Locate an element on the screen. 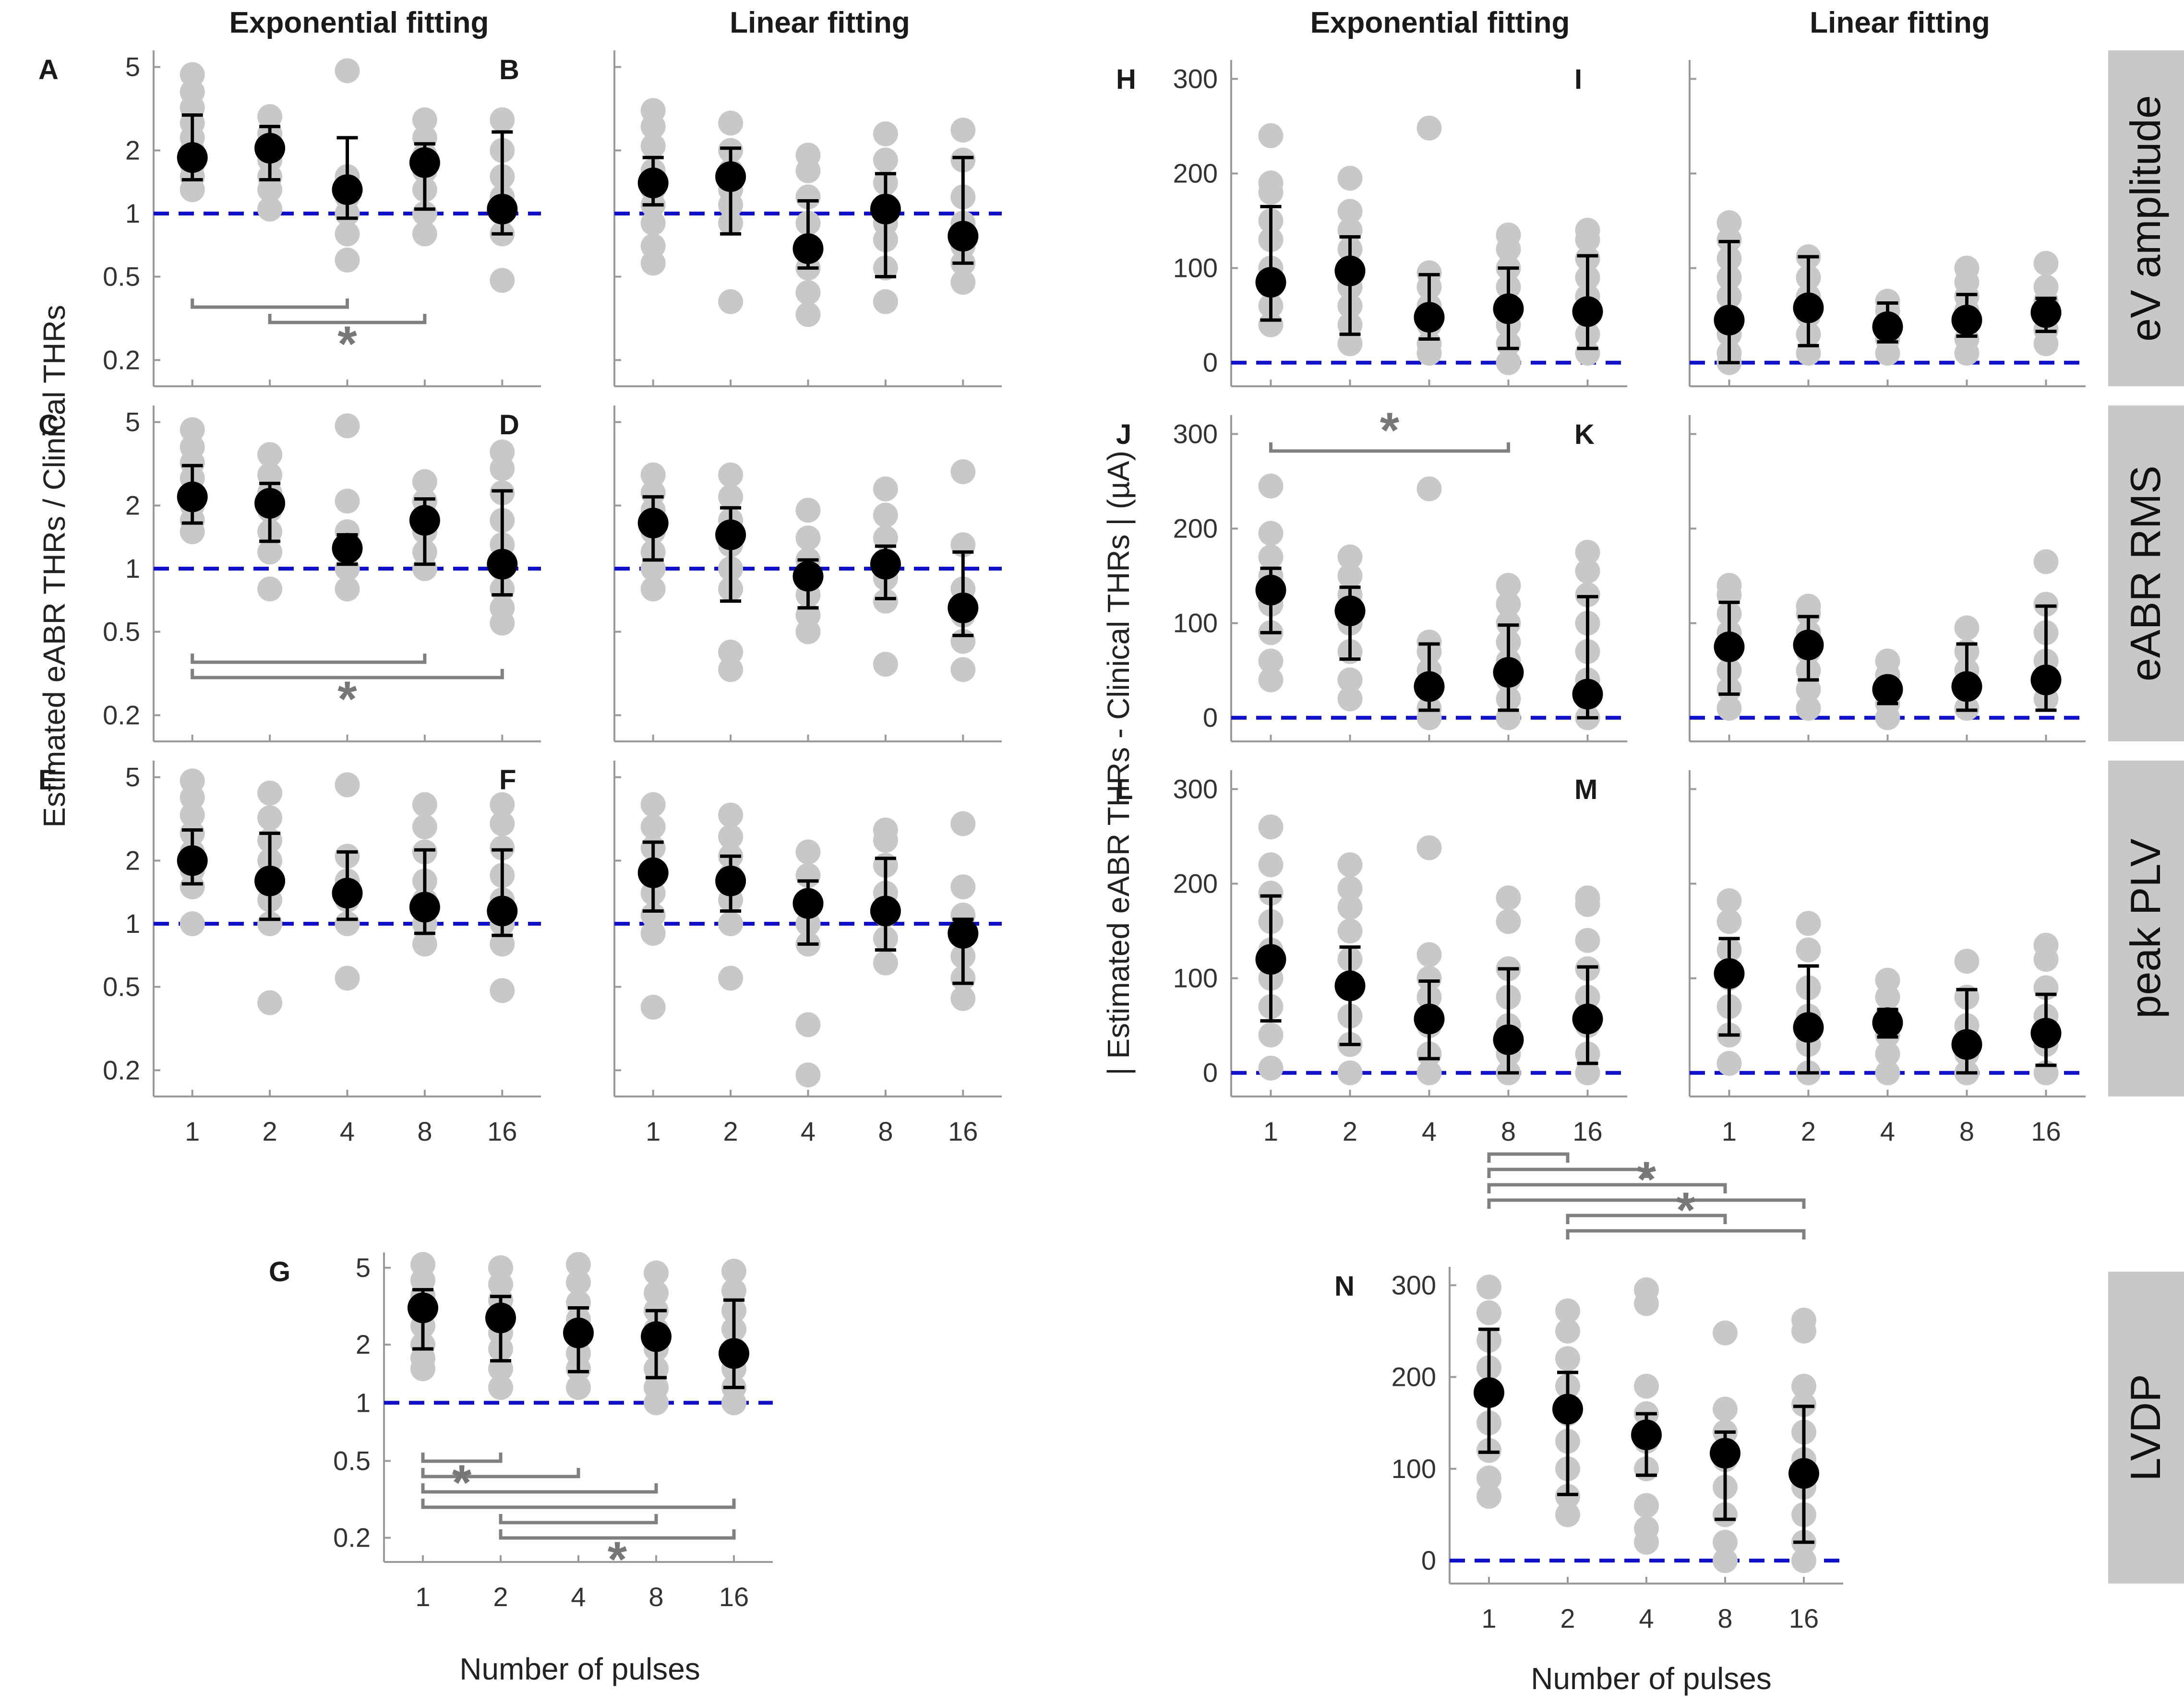 Image resolution: width=2184 pixels, height=1704 pixels. y-tick-label: 0.5 is located at coordinates (122, 632).